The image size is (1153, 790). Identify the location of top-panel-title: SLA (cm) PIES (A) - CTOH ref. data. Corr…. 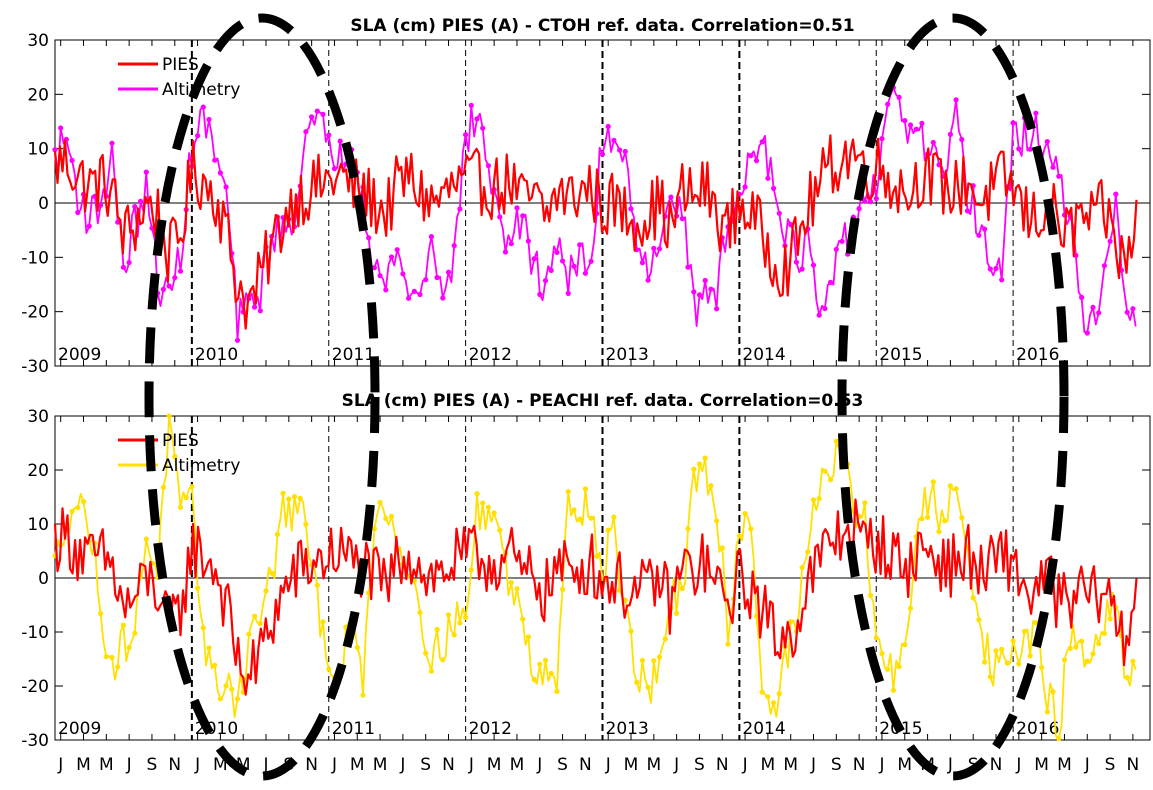
(602, 26).